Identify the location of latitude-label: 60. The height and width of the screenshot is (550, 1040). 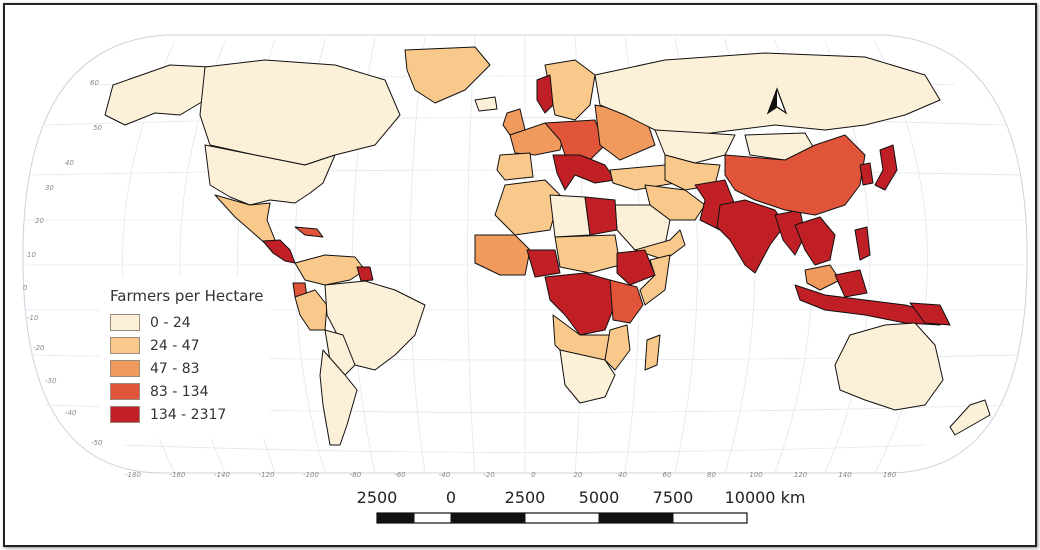
(94, 83).